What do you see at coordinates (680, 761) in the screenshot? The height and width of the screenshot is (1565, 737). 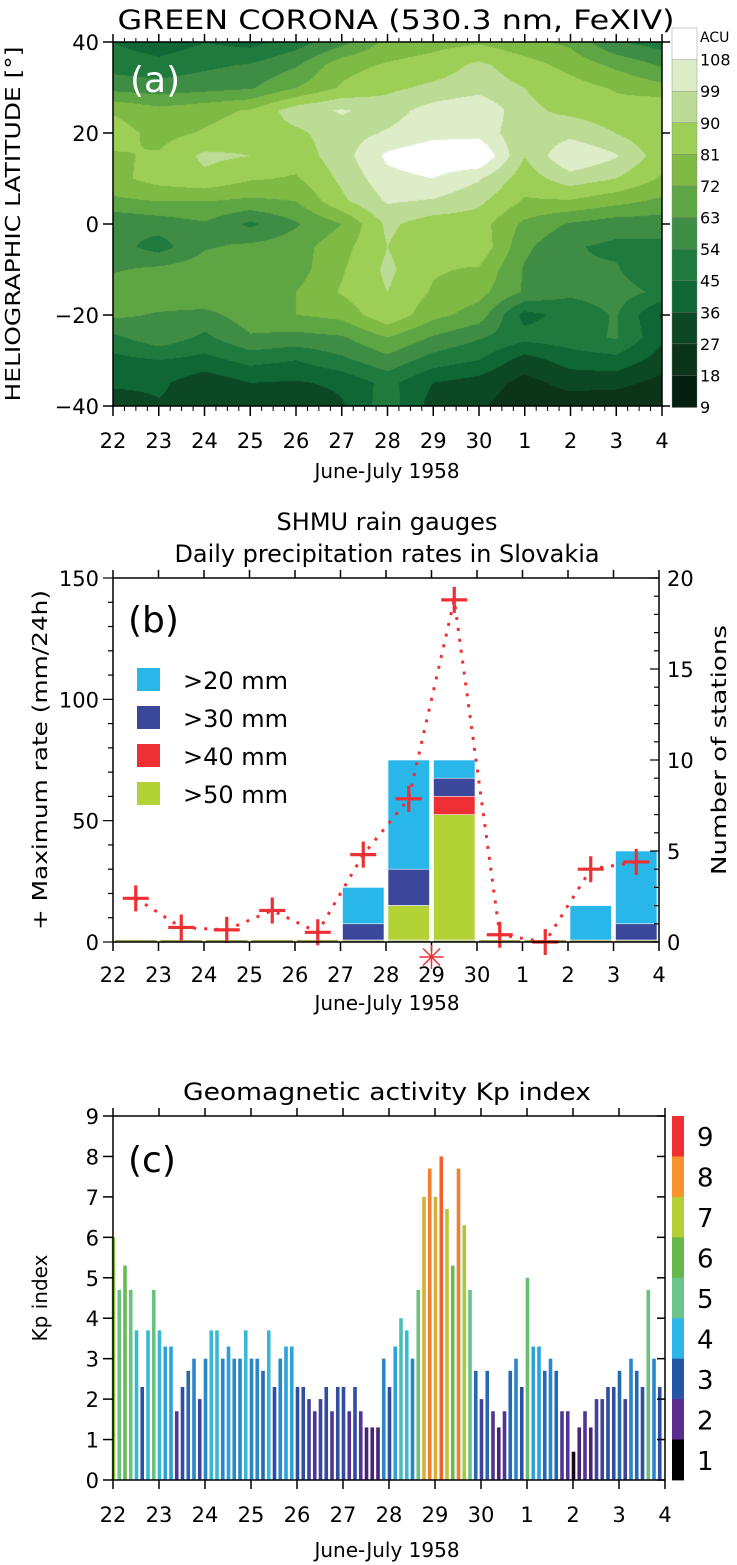 I see `y2-tick-label: 10` at bounding box center [680, 761].